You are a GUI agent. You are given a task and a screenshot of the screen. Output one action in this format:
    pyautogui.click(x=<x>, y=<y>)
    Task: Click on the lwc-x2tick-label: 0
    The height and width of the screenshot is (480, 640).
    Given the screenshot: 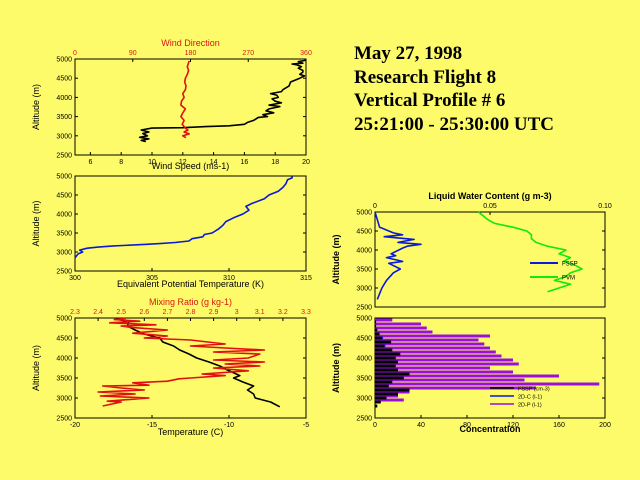 What is the action you would take?
    pyautogui.click(x=375, y=206)
    